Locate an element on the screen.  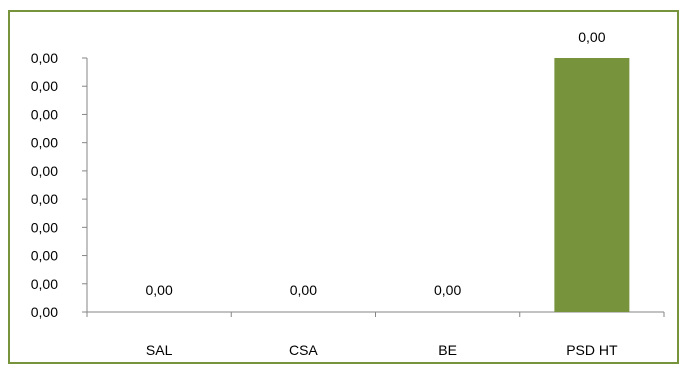
x-axis: SAL CSA BE PSD HT is located at coordinates (375, 334).